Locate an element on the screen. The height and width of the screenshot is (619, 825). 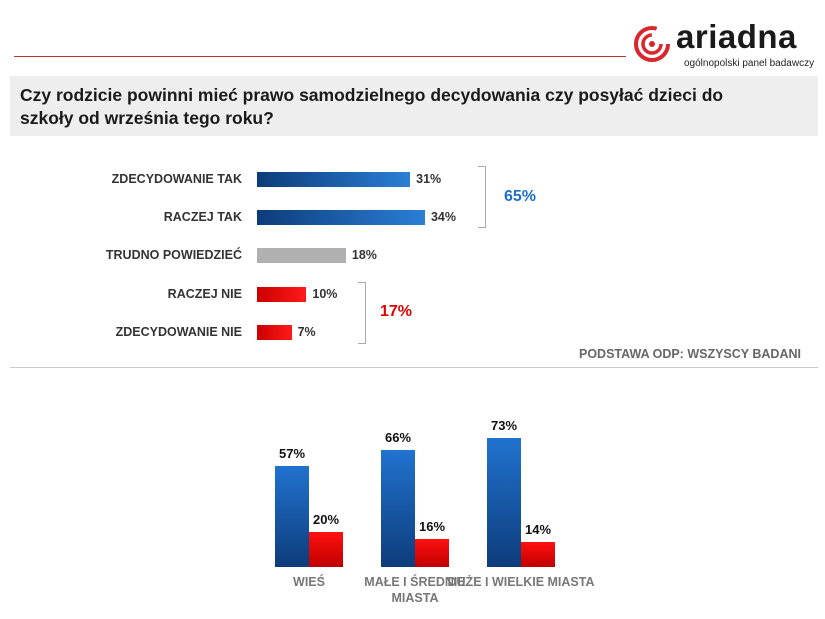
value-label: 20% is located at coordinates (326, 519).